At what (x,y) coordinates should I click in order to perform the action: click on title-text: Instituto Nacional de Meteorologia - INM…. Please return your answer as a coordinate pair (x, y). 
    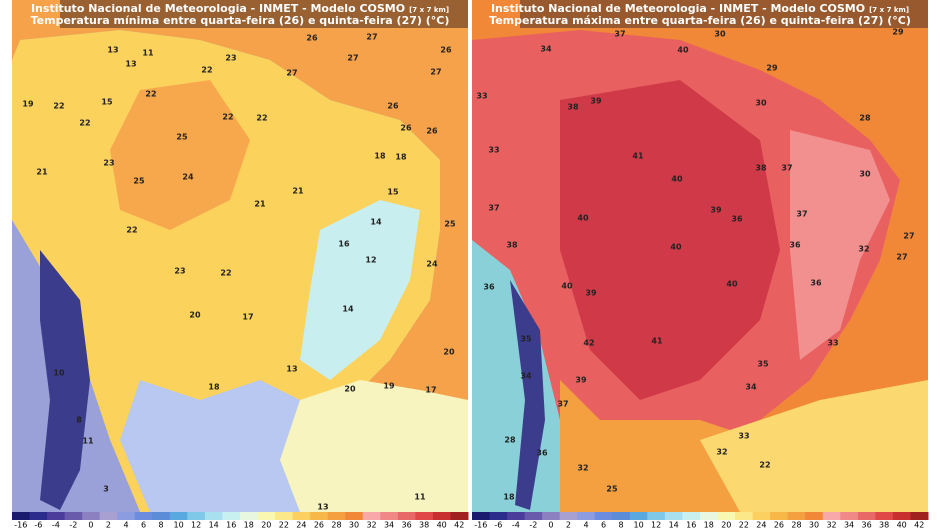
    Looking at the image, I should click on (218, 8).